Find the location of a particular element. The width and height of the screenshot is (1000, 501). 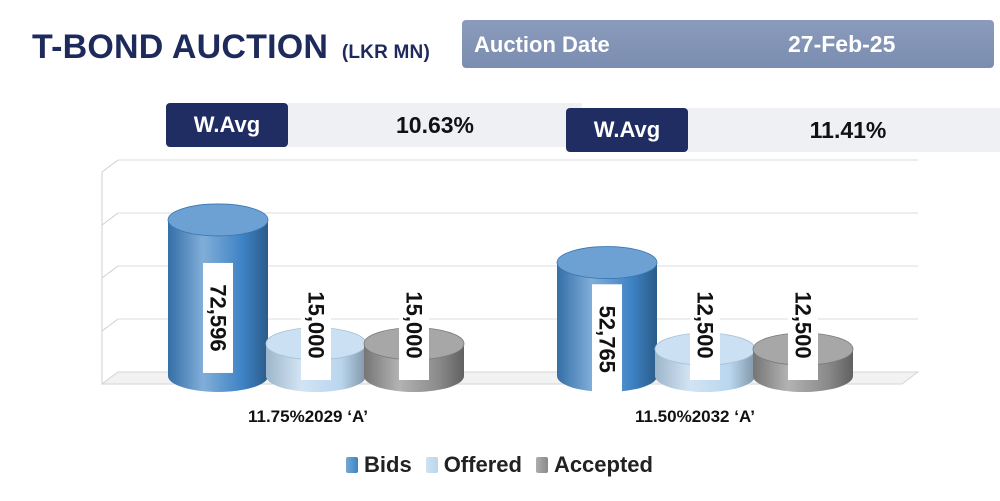

legend-swatch-offered is located at coordinates (431, 465).